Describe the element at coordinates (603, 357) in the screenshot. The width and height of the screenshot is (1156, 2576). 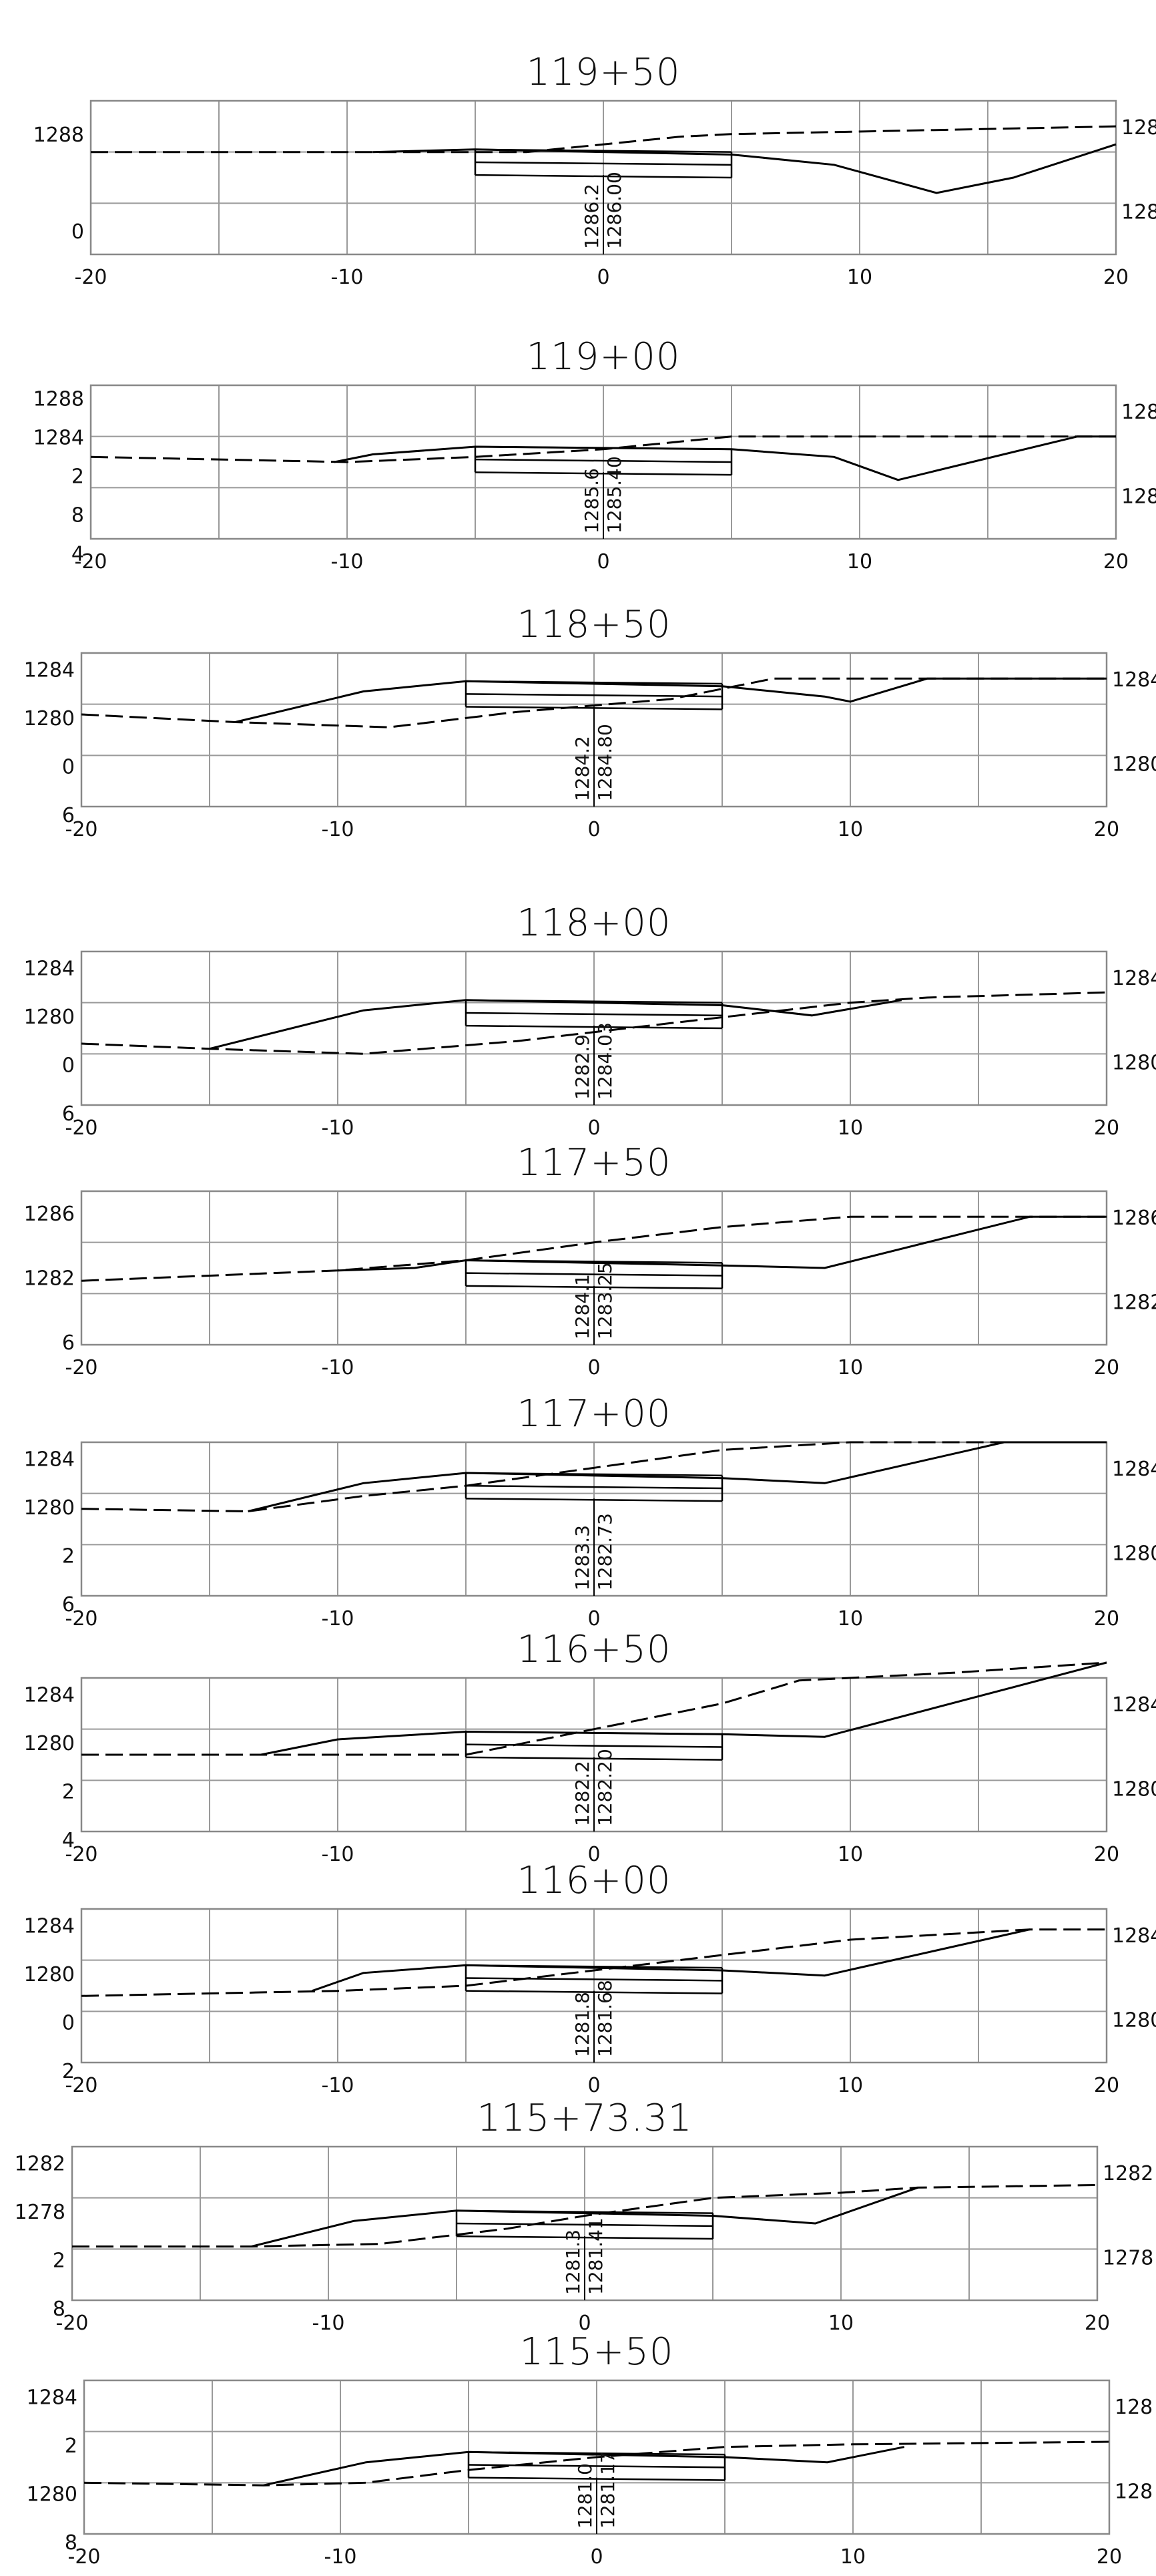
I see `station-title: 119+00` at that location.